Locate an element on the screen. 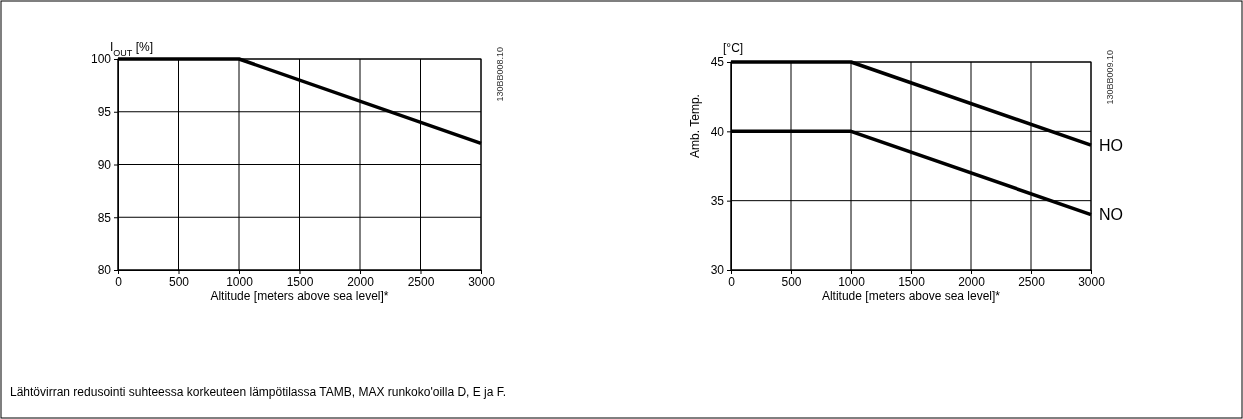 Image resolution: width=1243 pixels, height=419 pixels. y-tick-label: 90 is located at coordinates (104, 164).